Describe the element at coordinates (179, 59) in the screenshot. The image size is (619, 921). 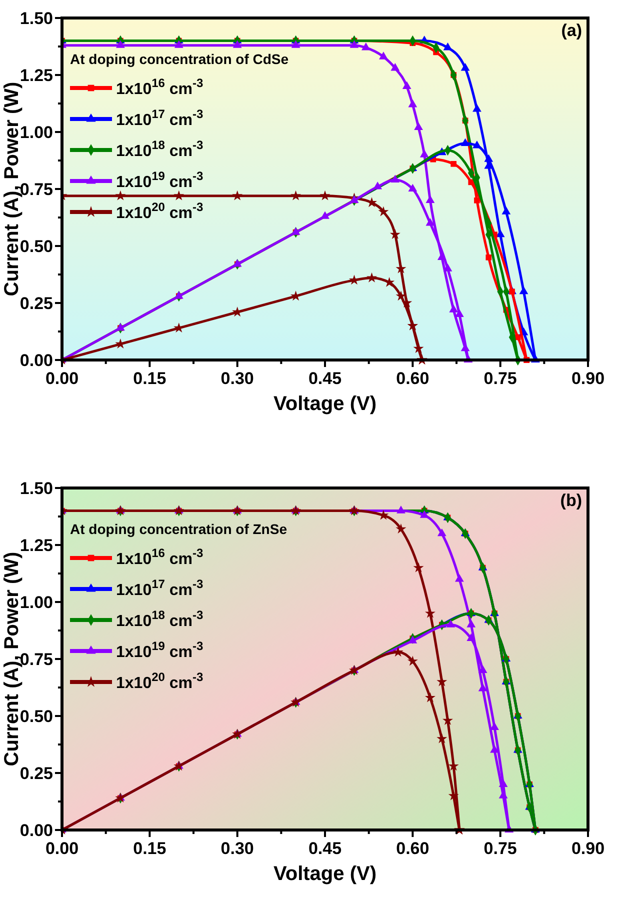
I see `legend-title: At doping concentration of CdSe` at that location.